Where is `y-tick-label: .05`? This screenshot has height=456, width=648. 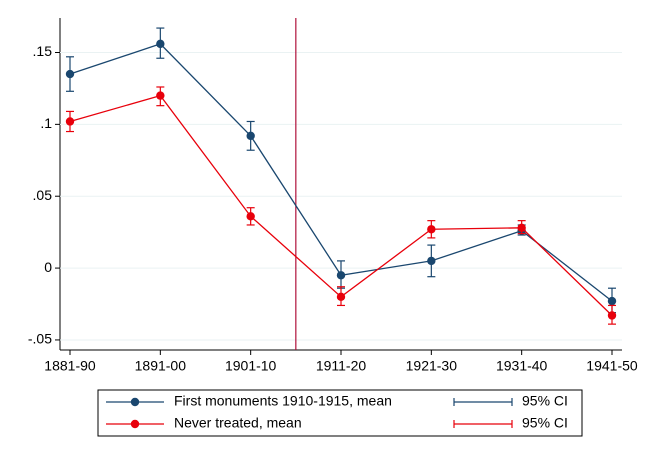 y-tick-label: .05 is located at coordinates (43, 195).